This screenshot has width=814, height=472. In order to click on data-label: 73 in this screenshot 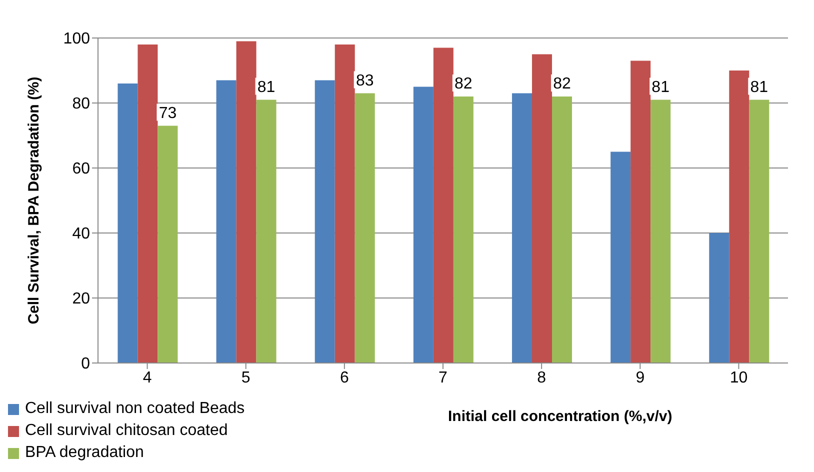, I will do `click(167, 113)`.